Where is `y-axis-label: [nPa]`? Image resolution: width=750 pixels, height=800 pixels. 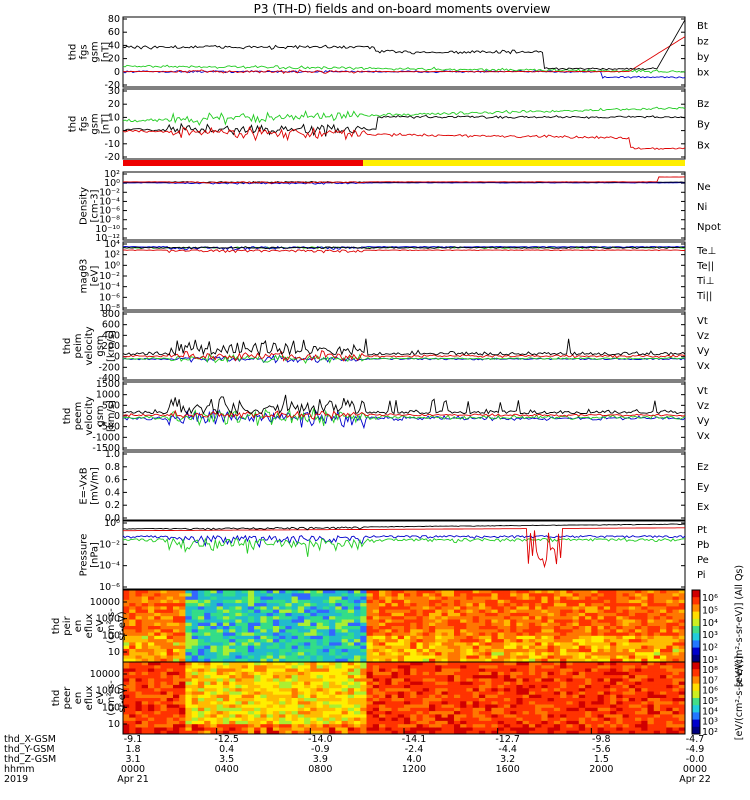 y-axis-label: [nPa] is located at coordinates (95, 555).